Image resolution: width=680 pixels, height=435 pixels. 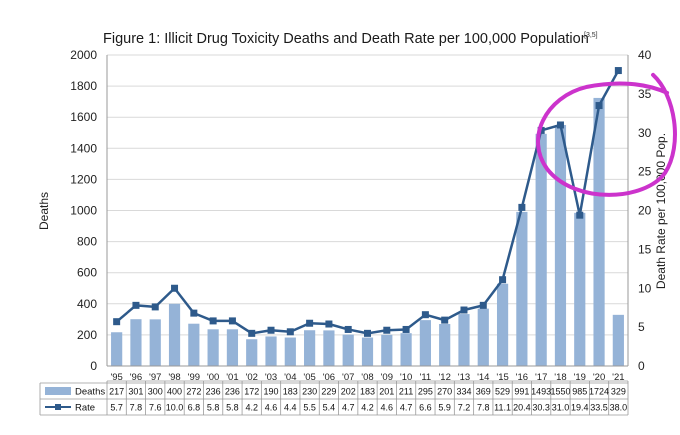 I want to click on table-cell-deaths: 230, so click(x=309, y=392).